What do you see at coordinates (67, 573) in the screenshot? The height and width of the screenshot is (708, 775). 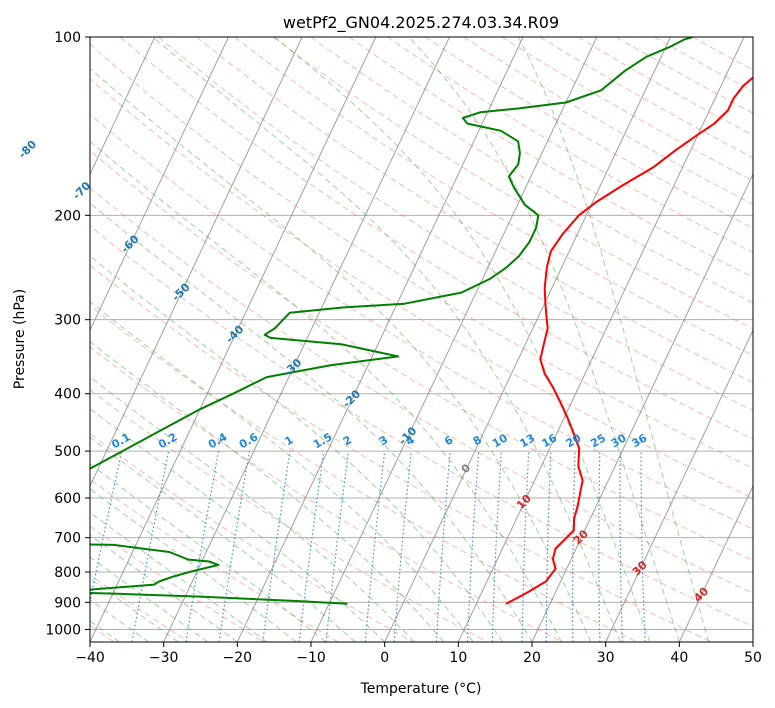 I see `y-tick-label: 800` at bounding box center [67, 573].